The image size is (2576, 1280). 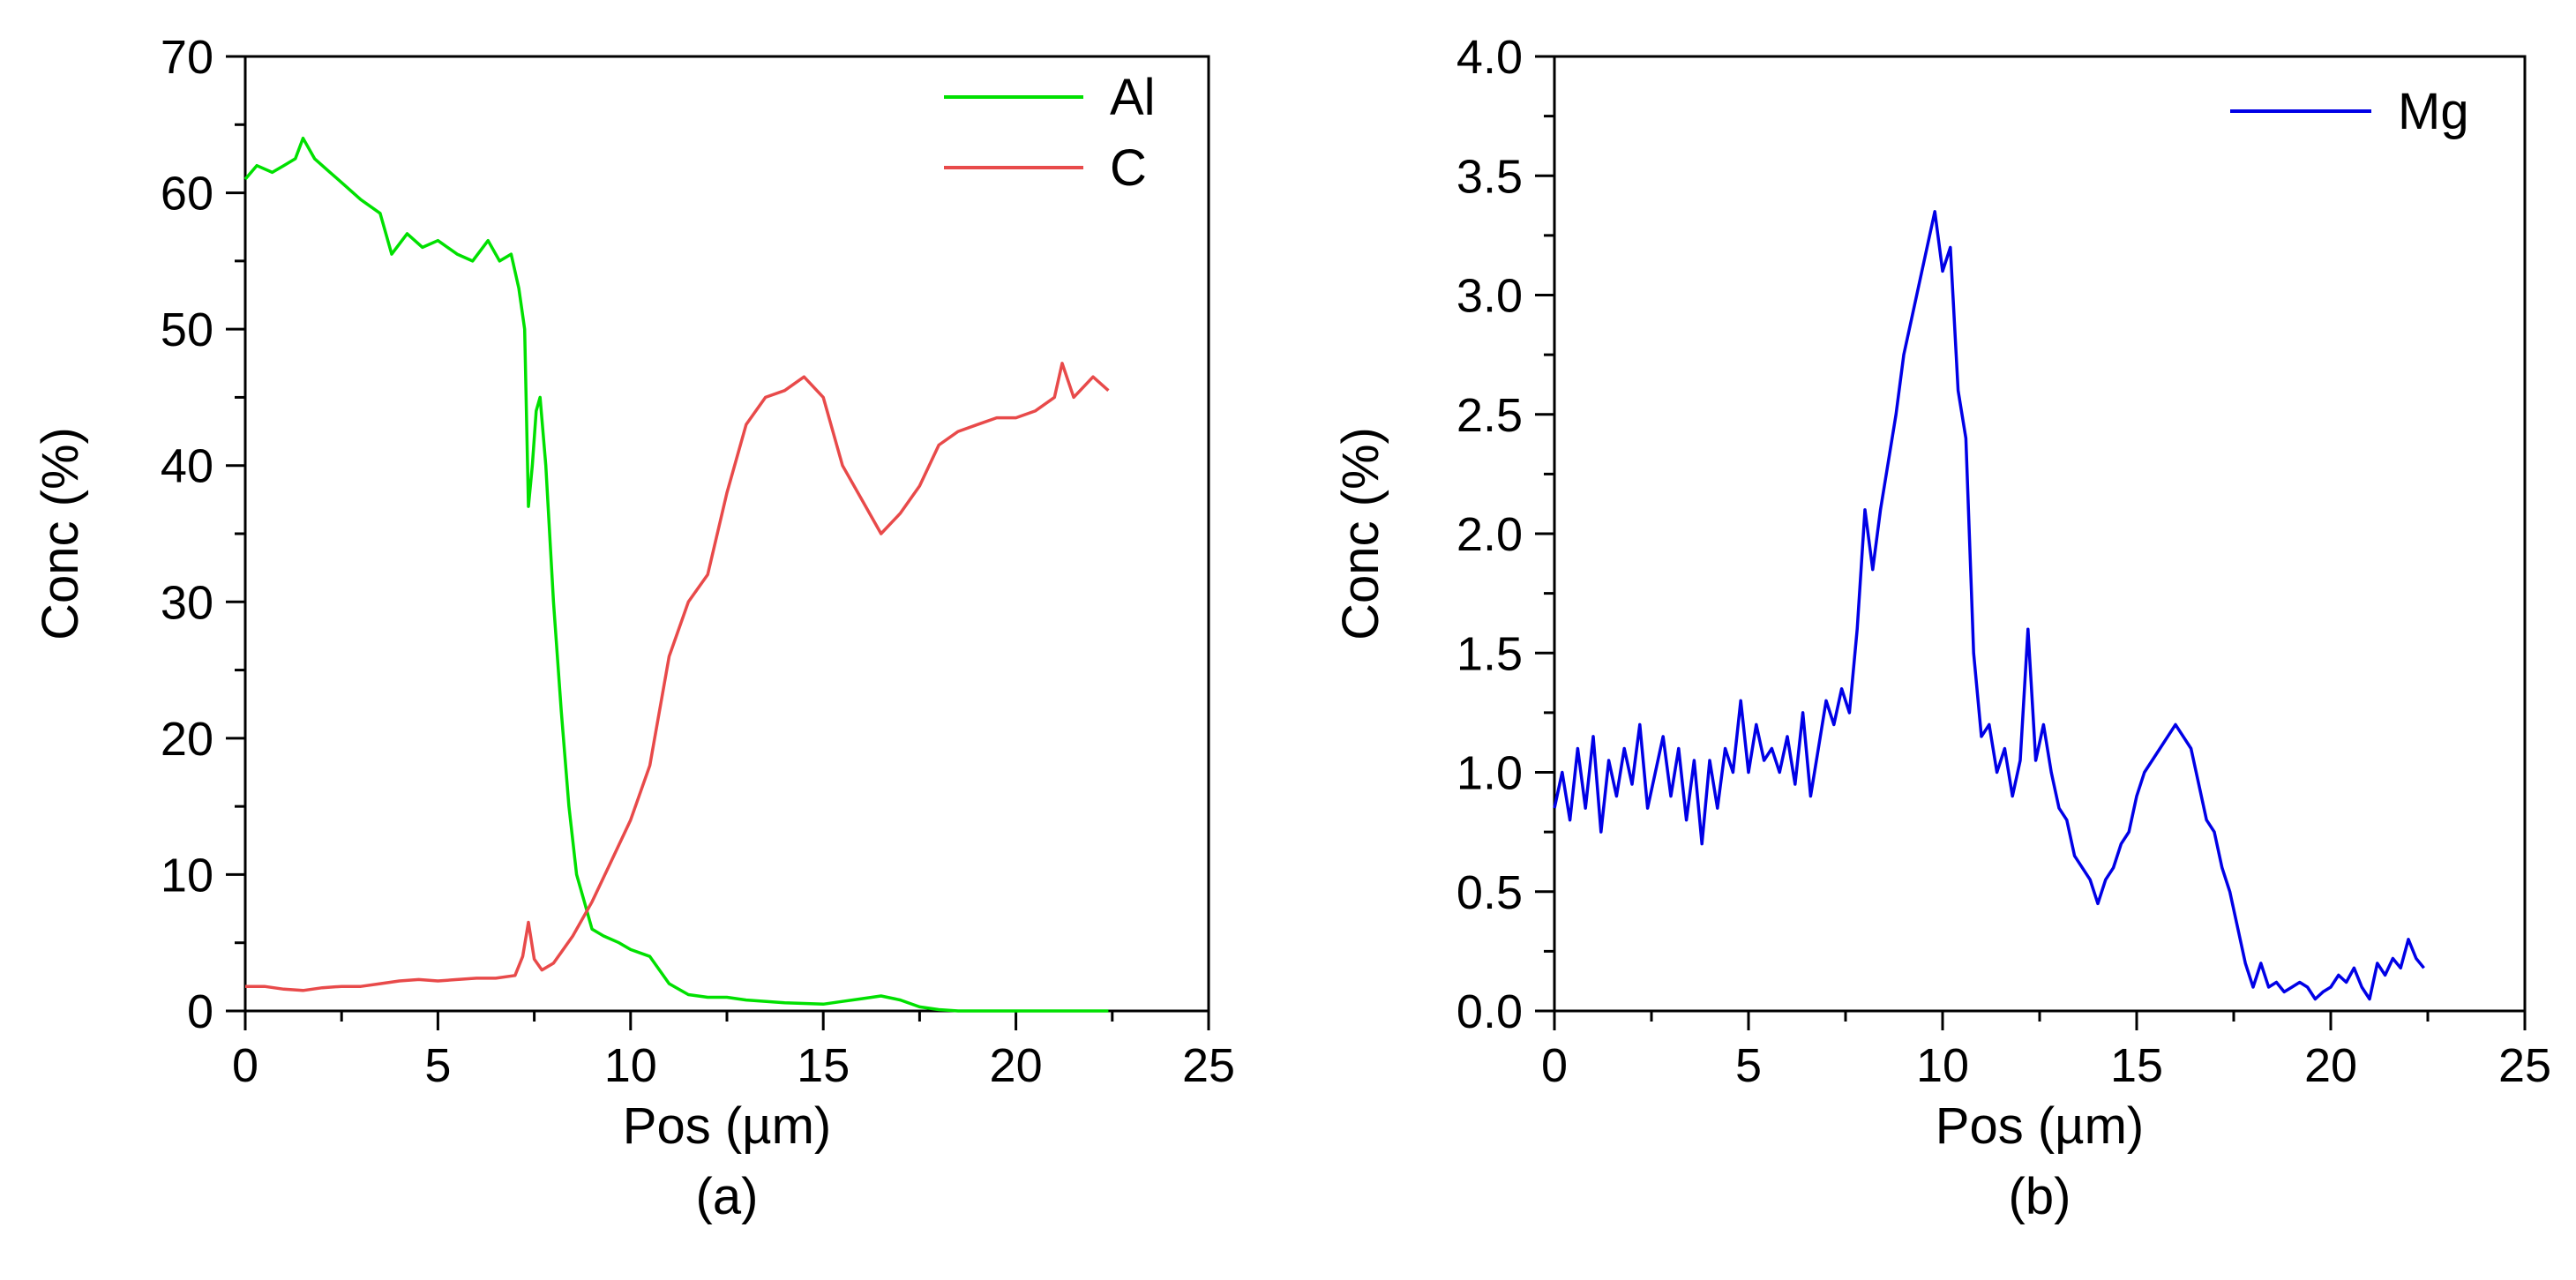 What do you see at coordinates (2137, 1065) in the screenshot?
I see `chart2-x-tick-label: 15` at bounding box center [2137, 1065].